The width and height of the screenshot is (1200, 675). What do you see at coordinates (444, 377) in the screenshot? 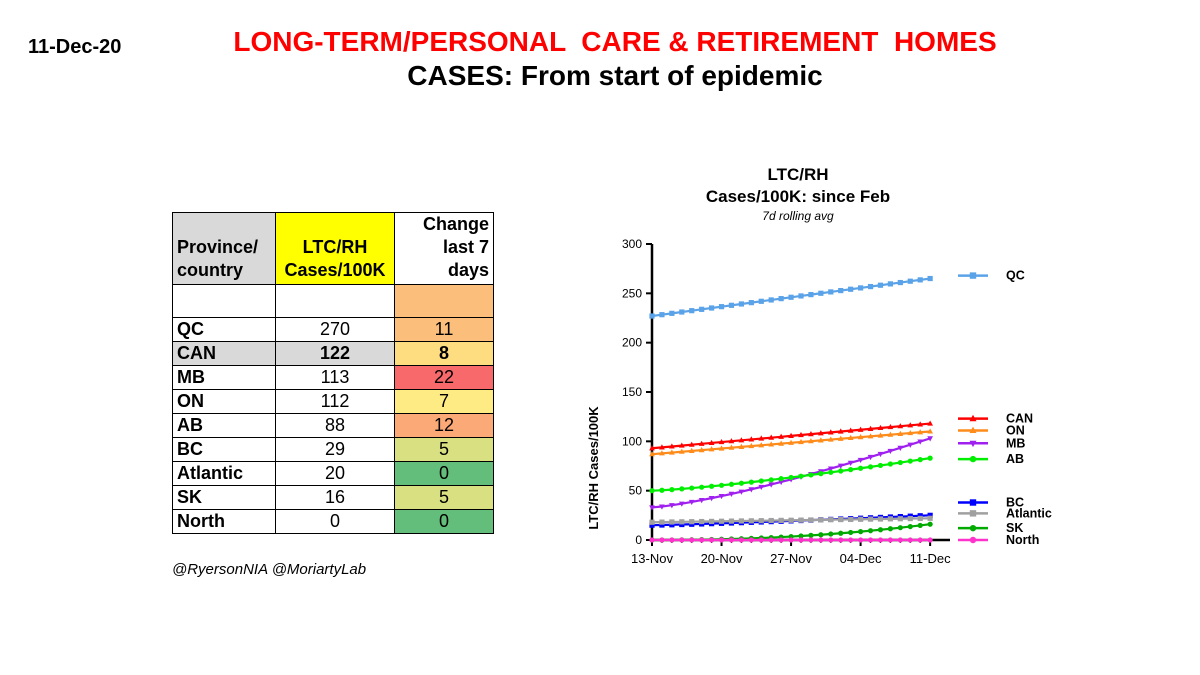
I see `change-value: 22` at bounding box center [444, 377].